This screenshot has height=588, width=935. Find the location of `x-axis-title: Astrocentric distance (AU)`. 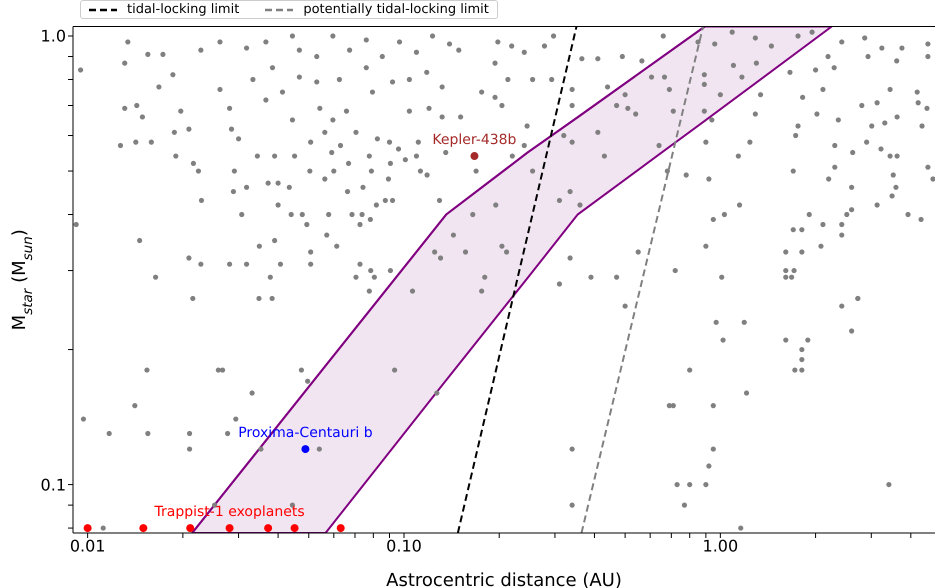

x-axis-title: Astrocentric distance (AU) is located at coordinates (504, 579).